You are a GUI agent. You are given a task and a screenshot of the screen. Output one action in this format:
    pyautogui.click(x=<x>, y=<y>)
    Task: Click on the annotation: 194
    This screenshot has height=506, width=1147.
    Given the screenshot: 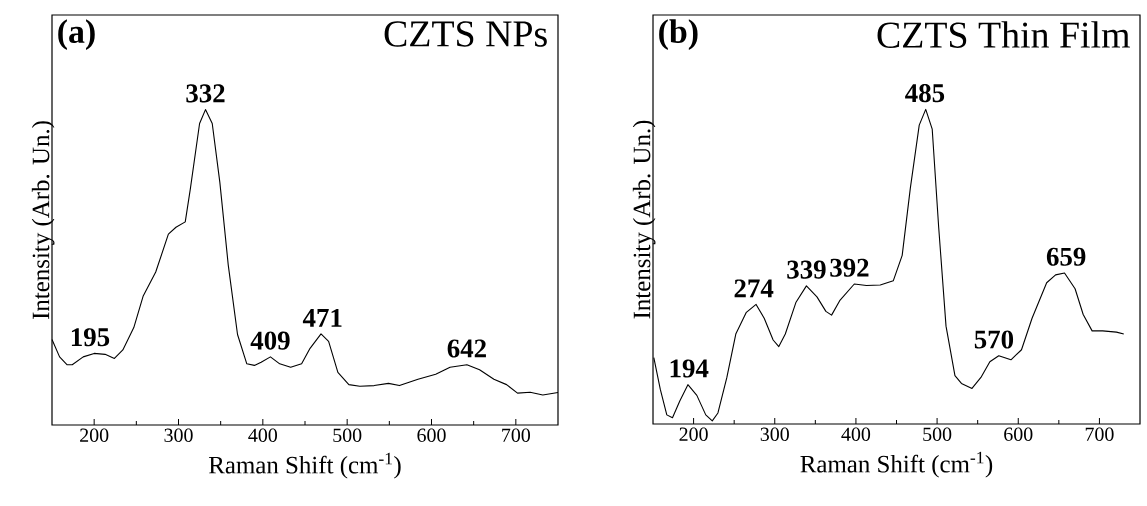 What is the action you would take?
    pyautogui.click(x=689, y=368)
    